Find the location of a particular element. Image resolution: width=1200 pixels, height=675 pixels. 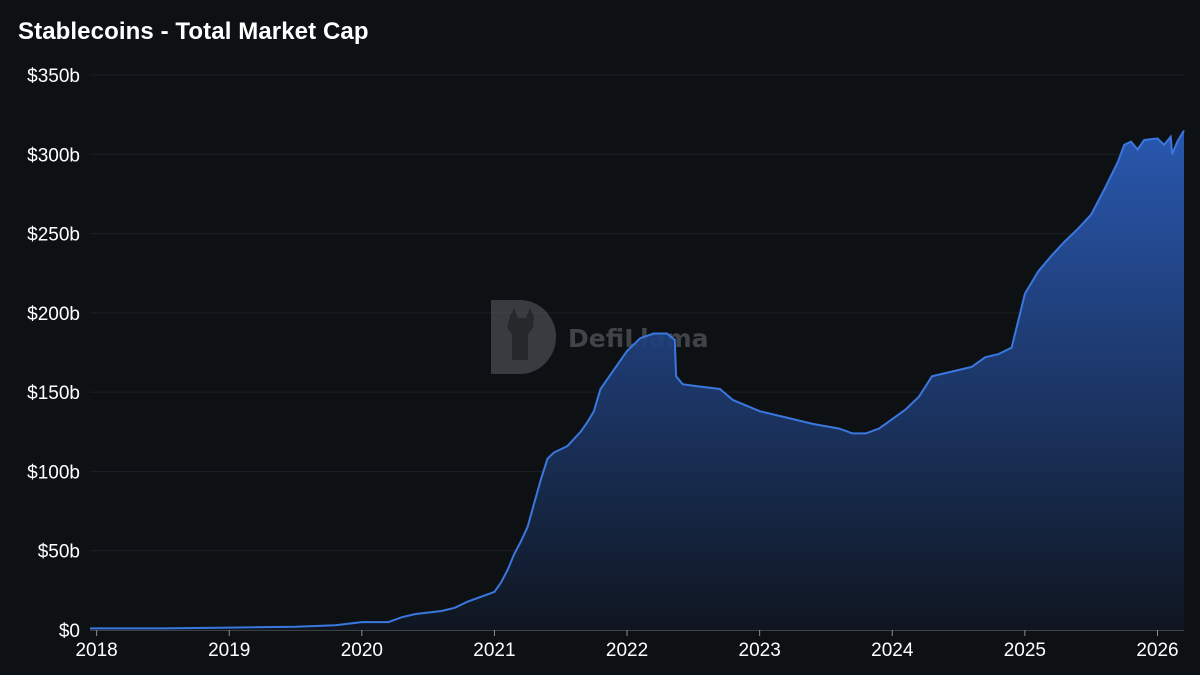

x-tick-label: 2026 is located at coordinates (1157, 650).